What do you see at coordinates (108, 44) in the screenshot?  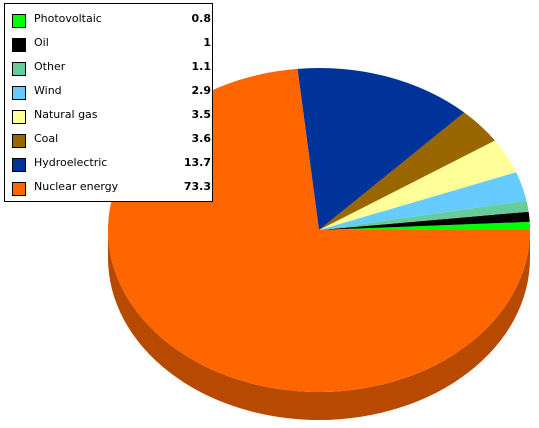 I see `legend-item-oil: Oil 1` at bounding box center [108, 44].